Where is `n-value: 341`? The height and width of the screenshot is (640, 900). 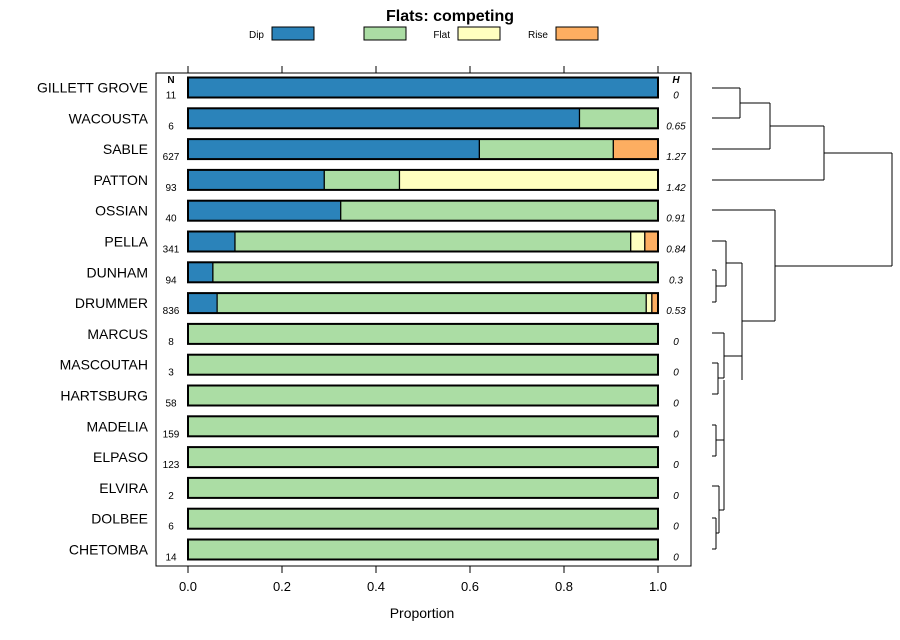
n-value: 341 is located at coordinates (171, 250).